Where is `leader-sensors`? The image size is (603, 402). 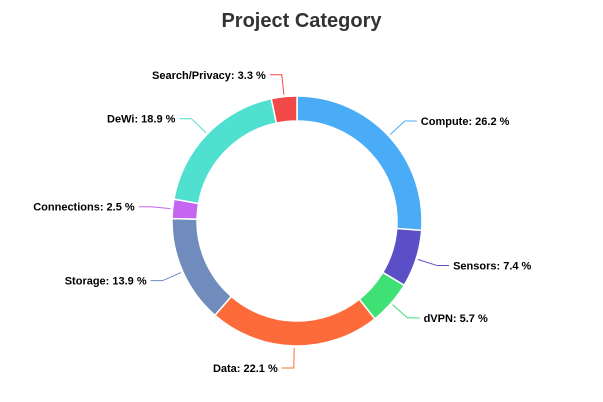
leader-sensors is located at coordinates (433, 263).